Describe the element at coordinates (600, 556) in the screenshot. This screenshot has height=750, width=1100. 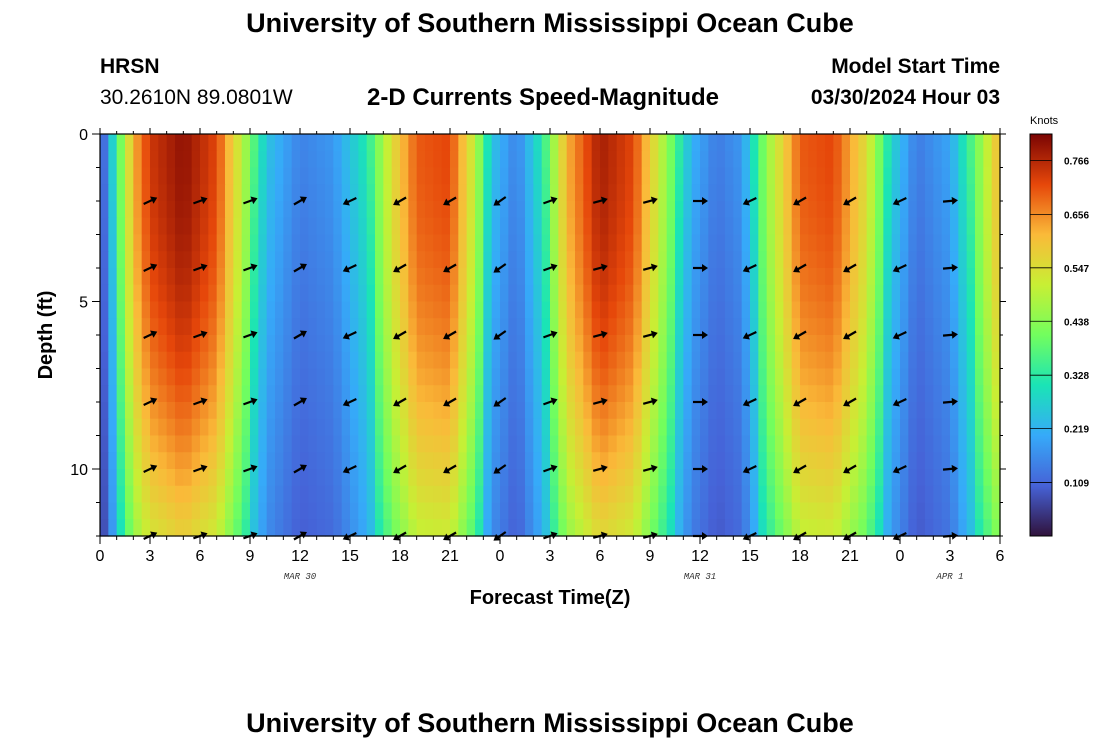
I see `x-tick-label: 6` at that location.